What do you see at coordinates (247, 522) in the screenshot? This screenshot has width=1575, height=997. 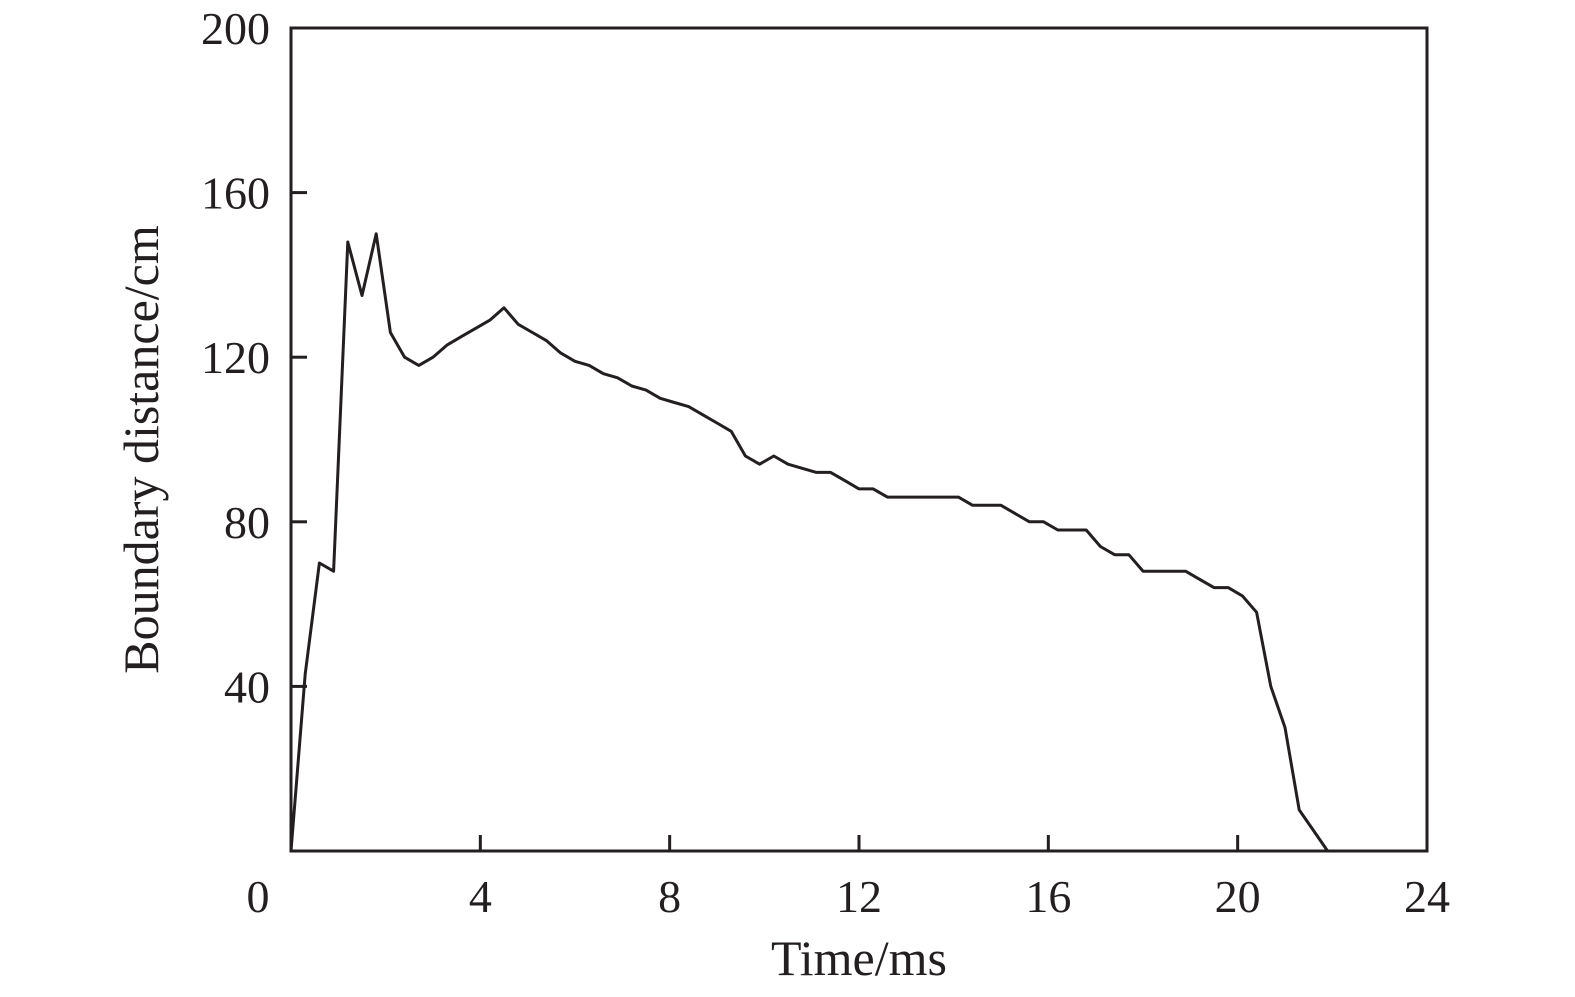 I see `y-tick-label: 80` at bounding box center [247, 522].